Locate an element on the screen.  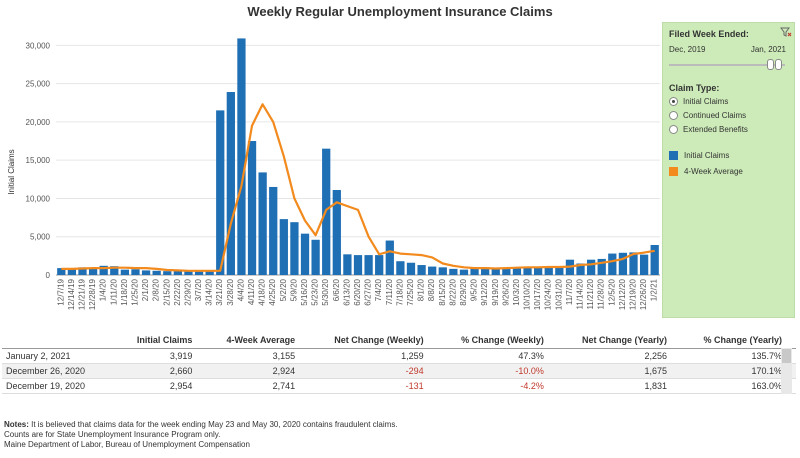
table-scrollbar is located at coordinates (786, 371).